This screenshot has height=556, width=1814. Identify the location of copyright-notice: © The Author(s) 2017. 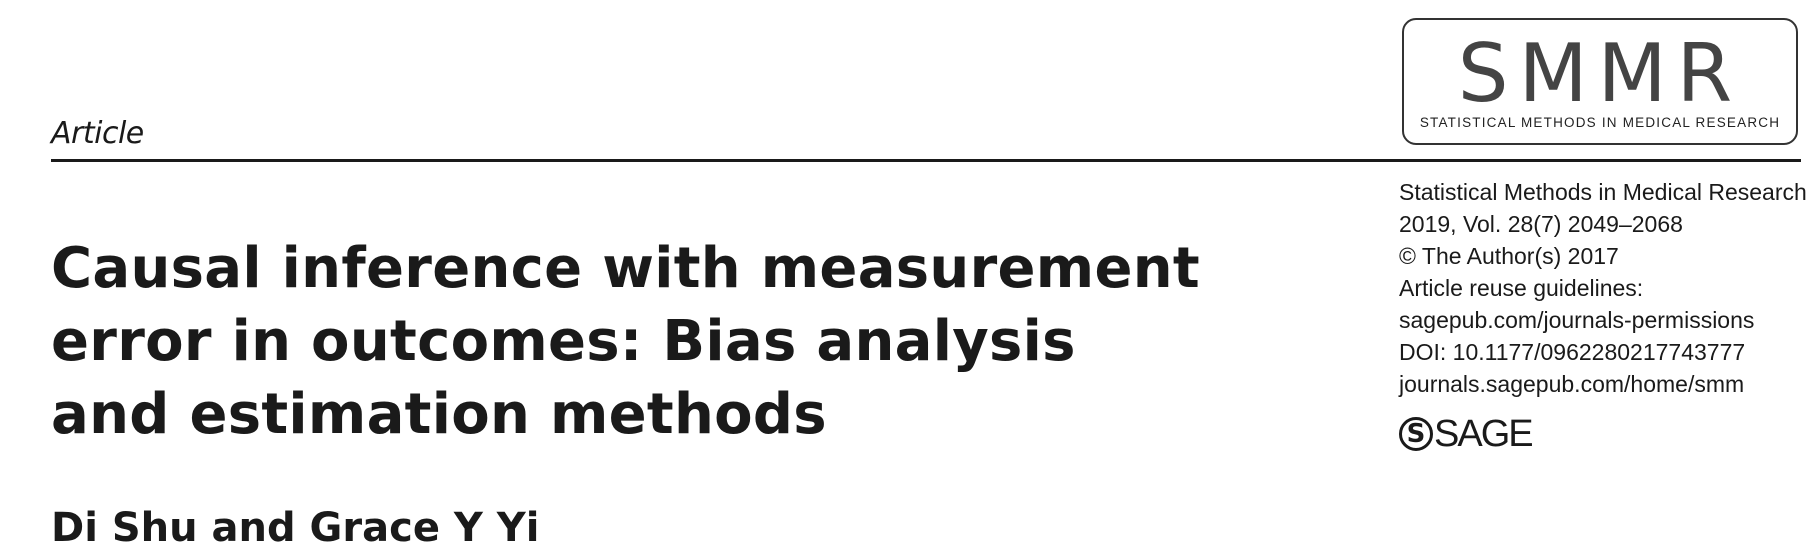
(1509, 256).